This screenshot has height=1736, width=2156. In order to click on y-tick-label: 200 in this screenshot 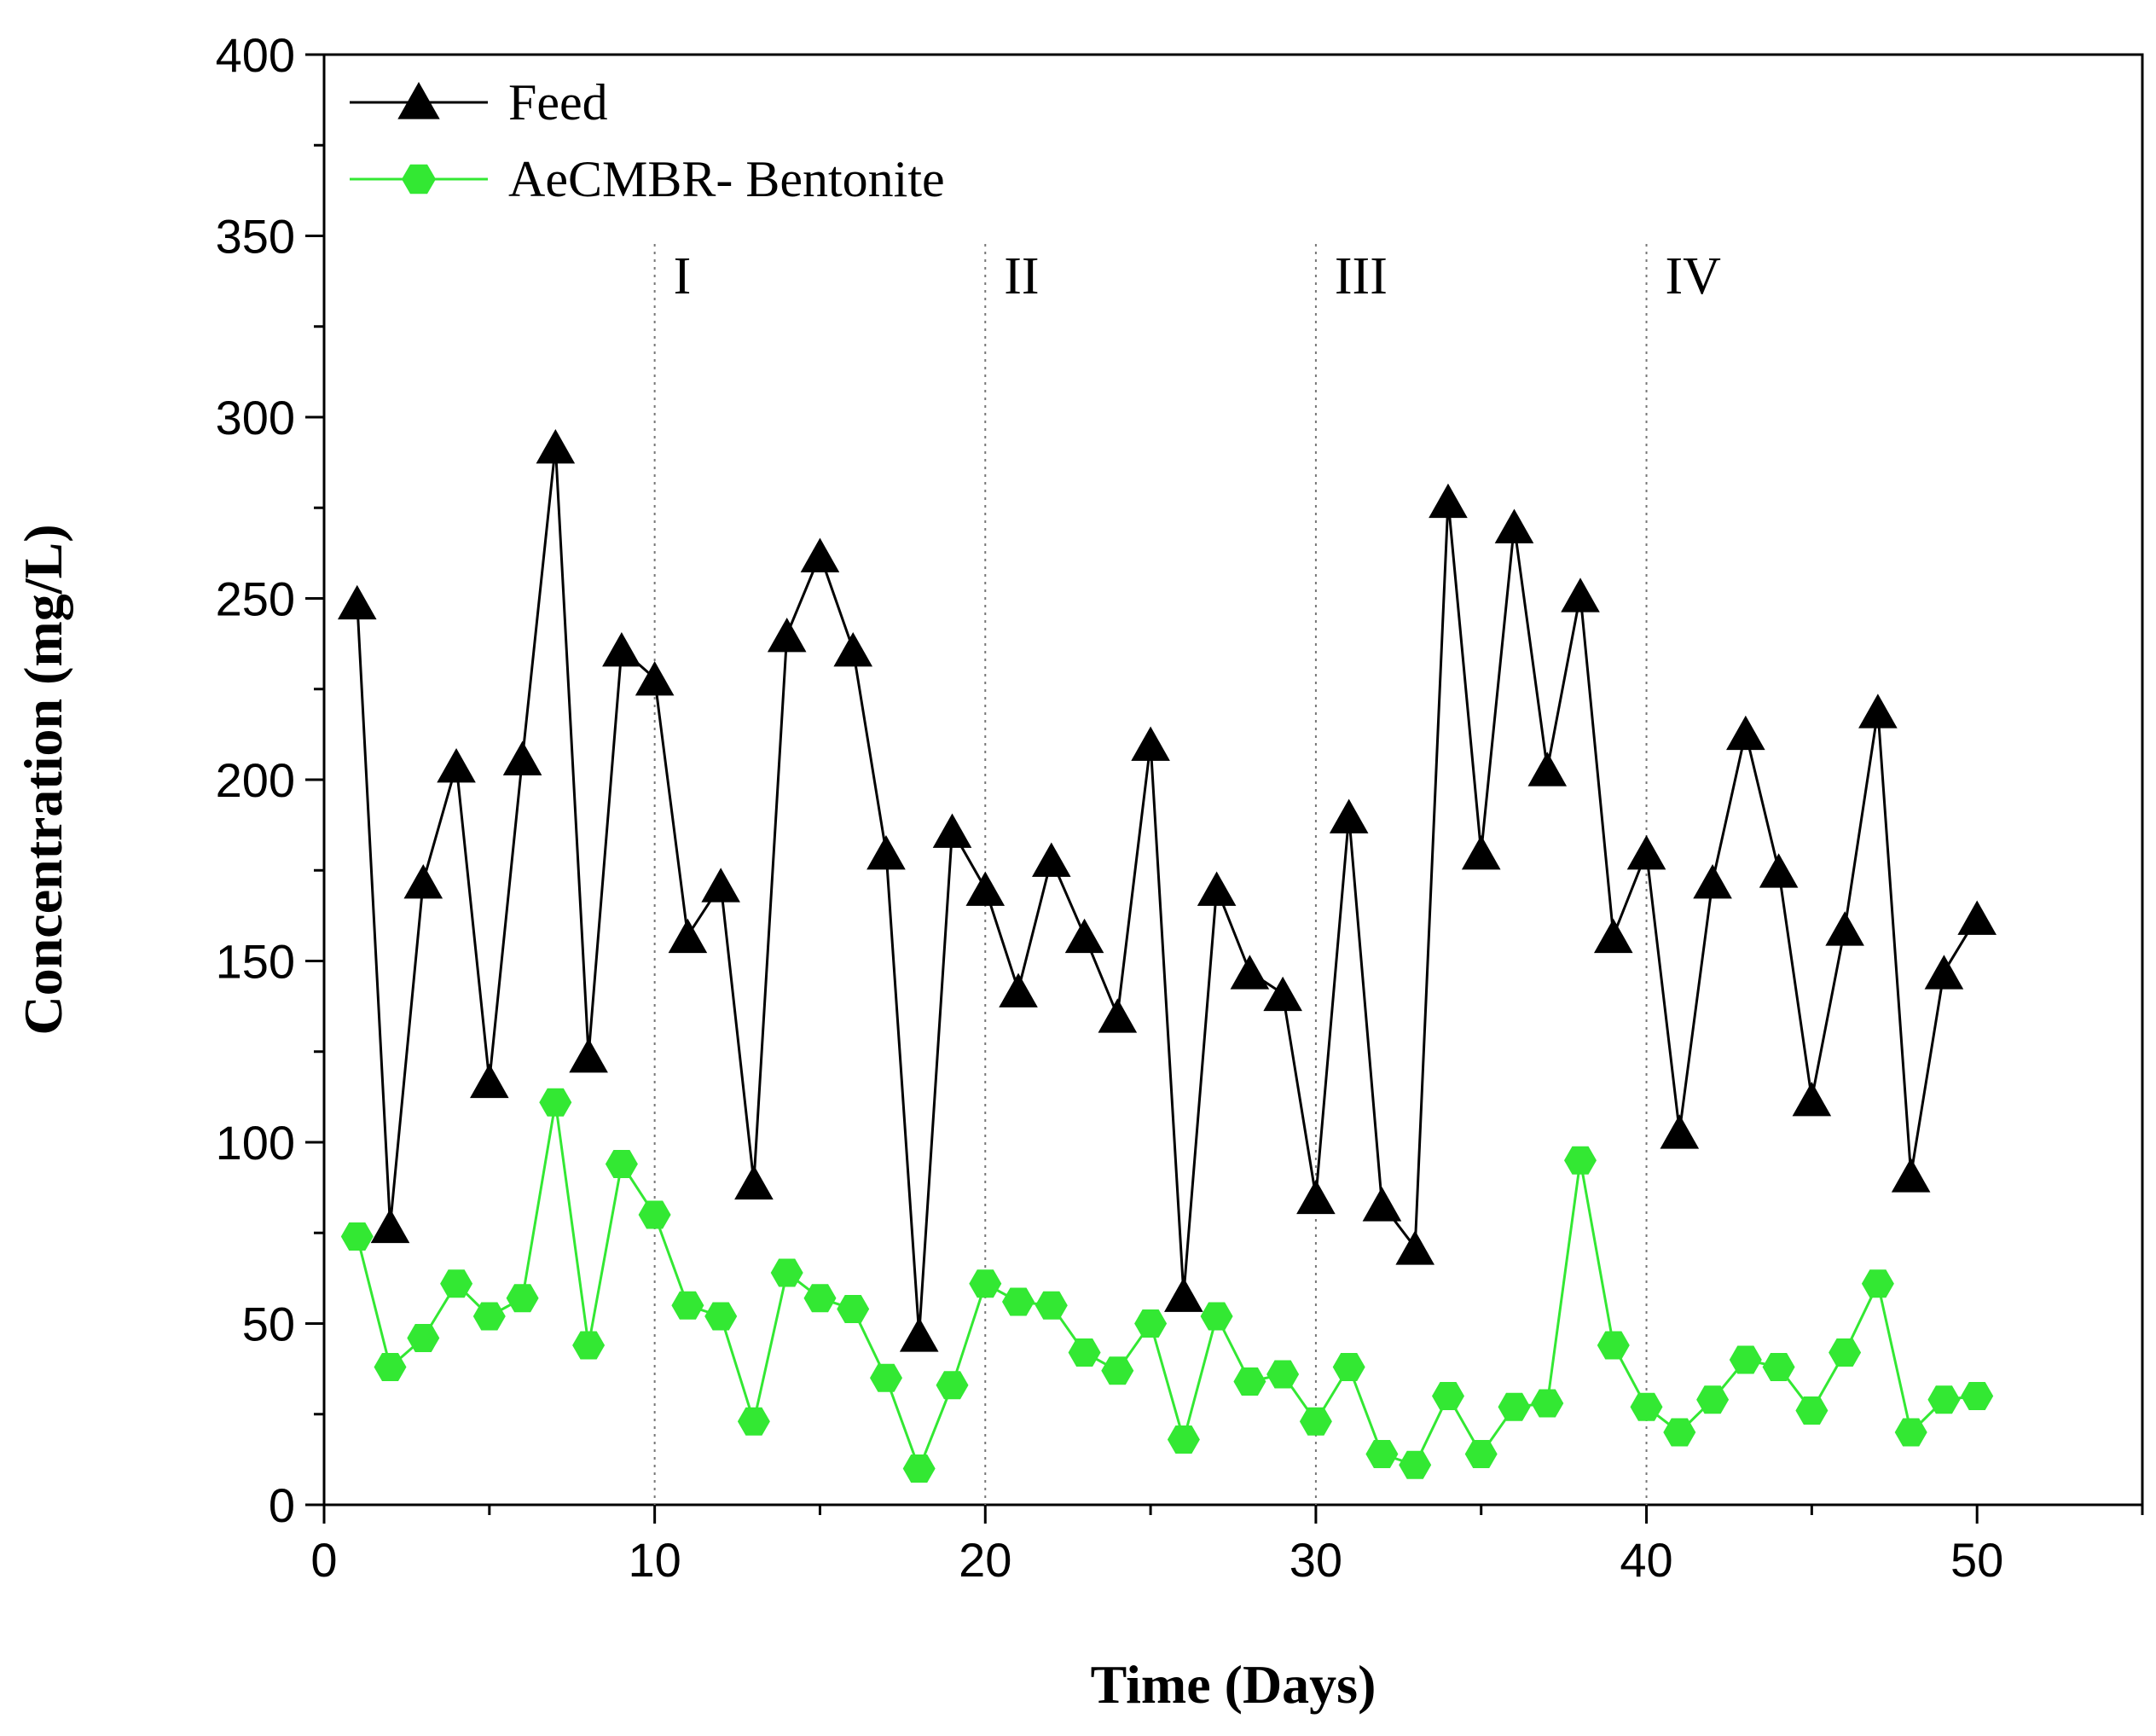, I will do `click(255, 780)`.